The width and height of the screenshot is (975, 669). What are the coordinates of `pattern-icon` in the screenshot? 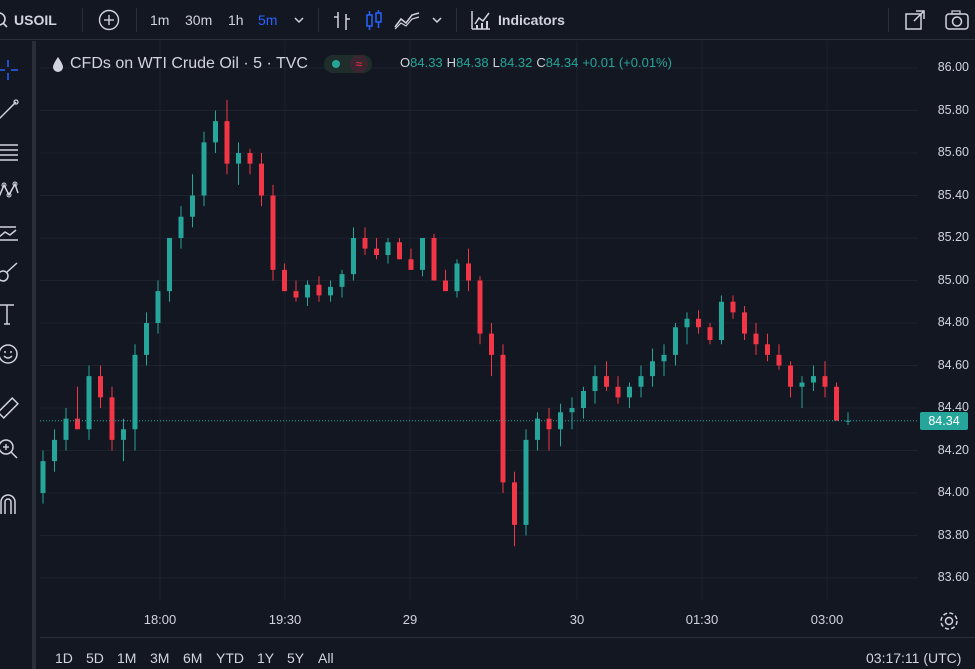 It's located at (9, 189).